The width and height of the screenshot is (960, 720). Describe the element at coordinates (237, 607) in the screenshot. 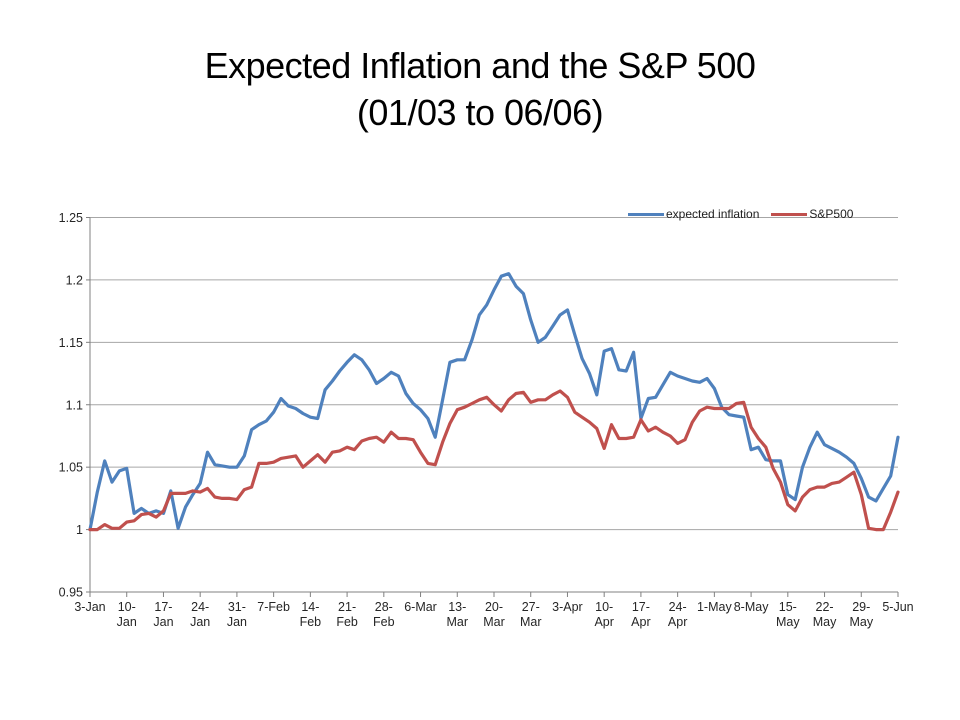

I see `x-tick-label: 31-` at that location.